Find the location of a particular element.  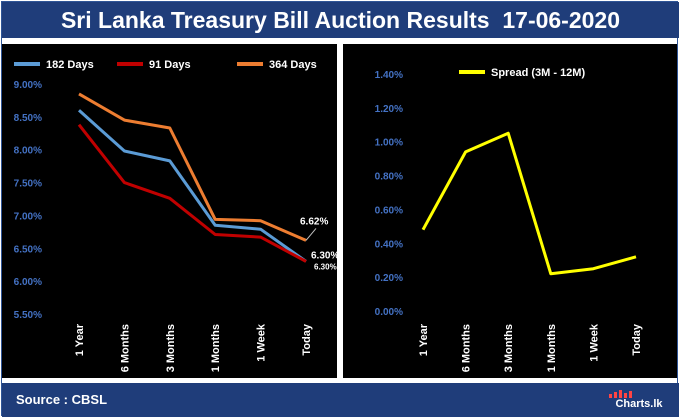

y-tick-label: 0.80% is located at coordinates (389, 177).